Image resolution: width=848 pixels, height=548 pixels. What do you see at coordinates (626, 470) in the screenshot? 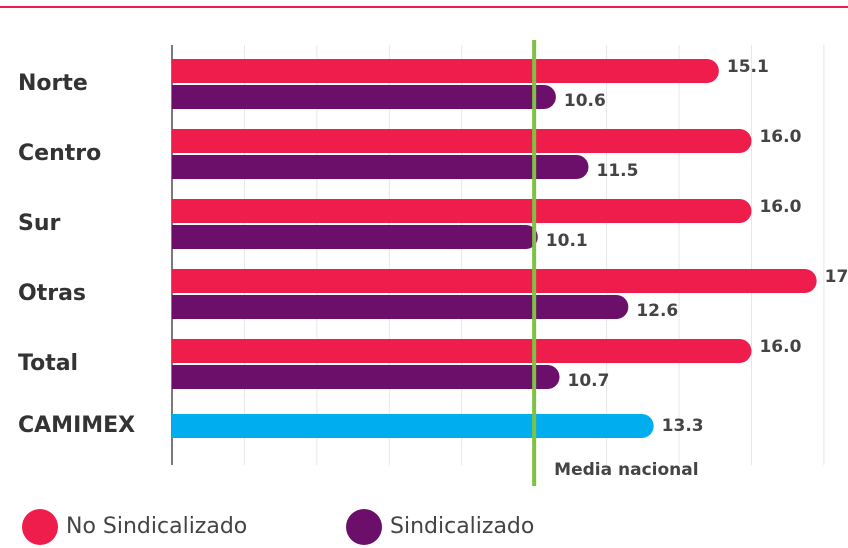
I see `reference-label: Media nacional` at bounding box center [626, 470].